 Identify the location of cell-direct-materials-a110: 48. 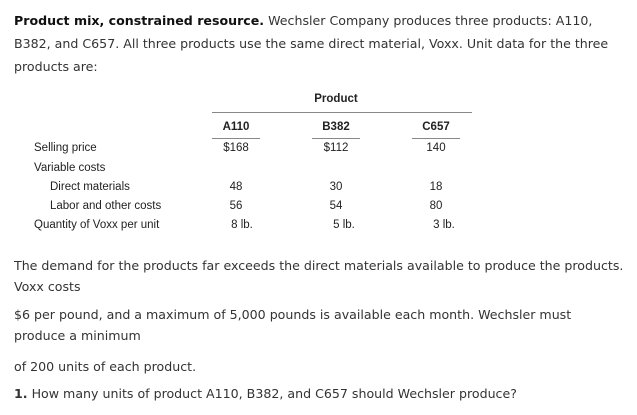
(236, 187).